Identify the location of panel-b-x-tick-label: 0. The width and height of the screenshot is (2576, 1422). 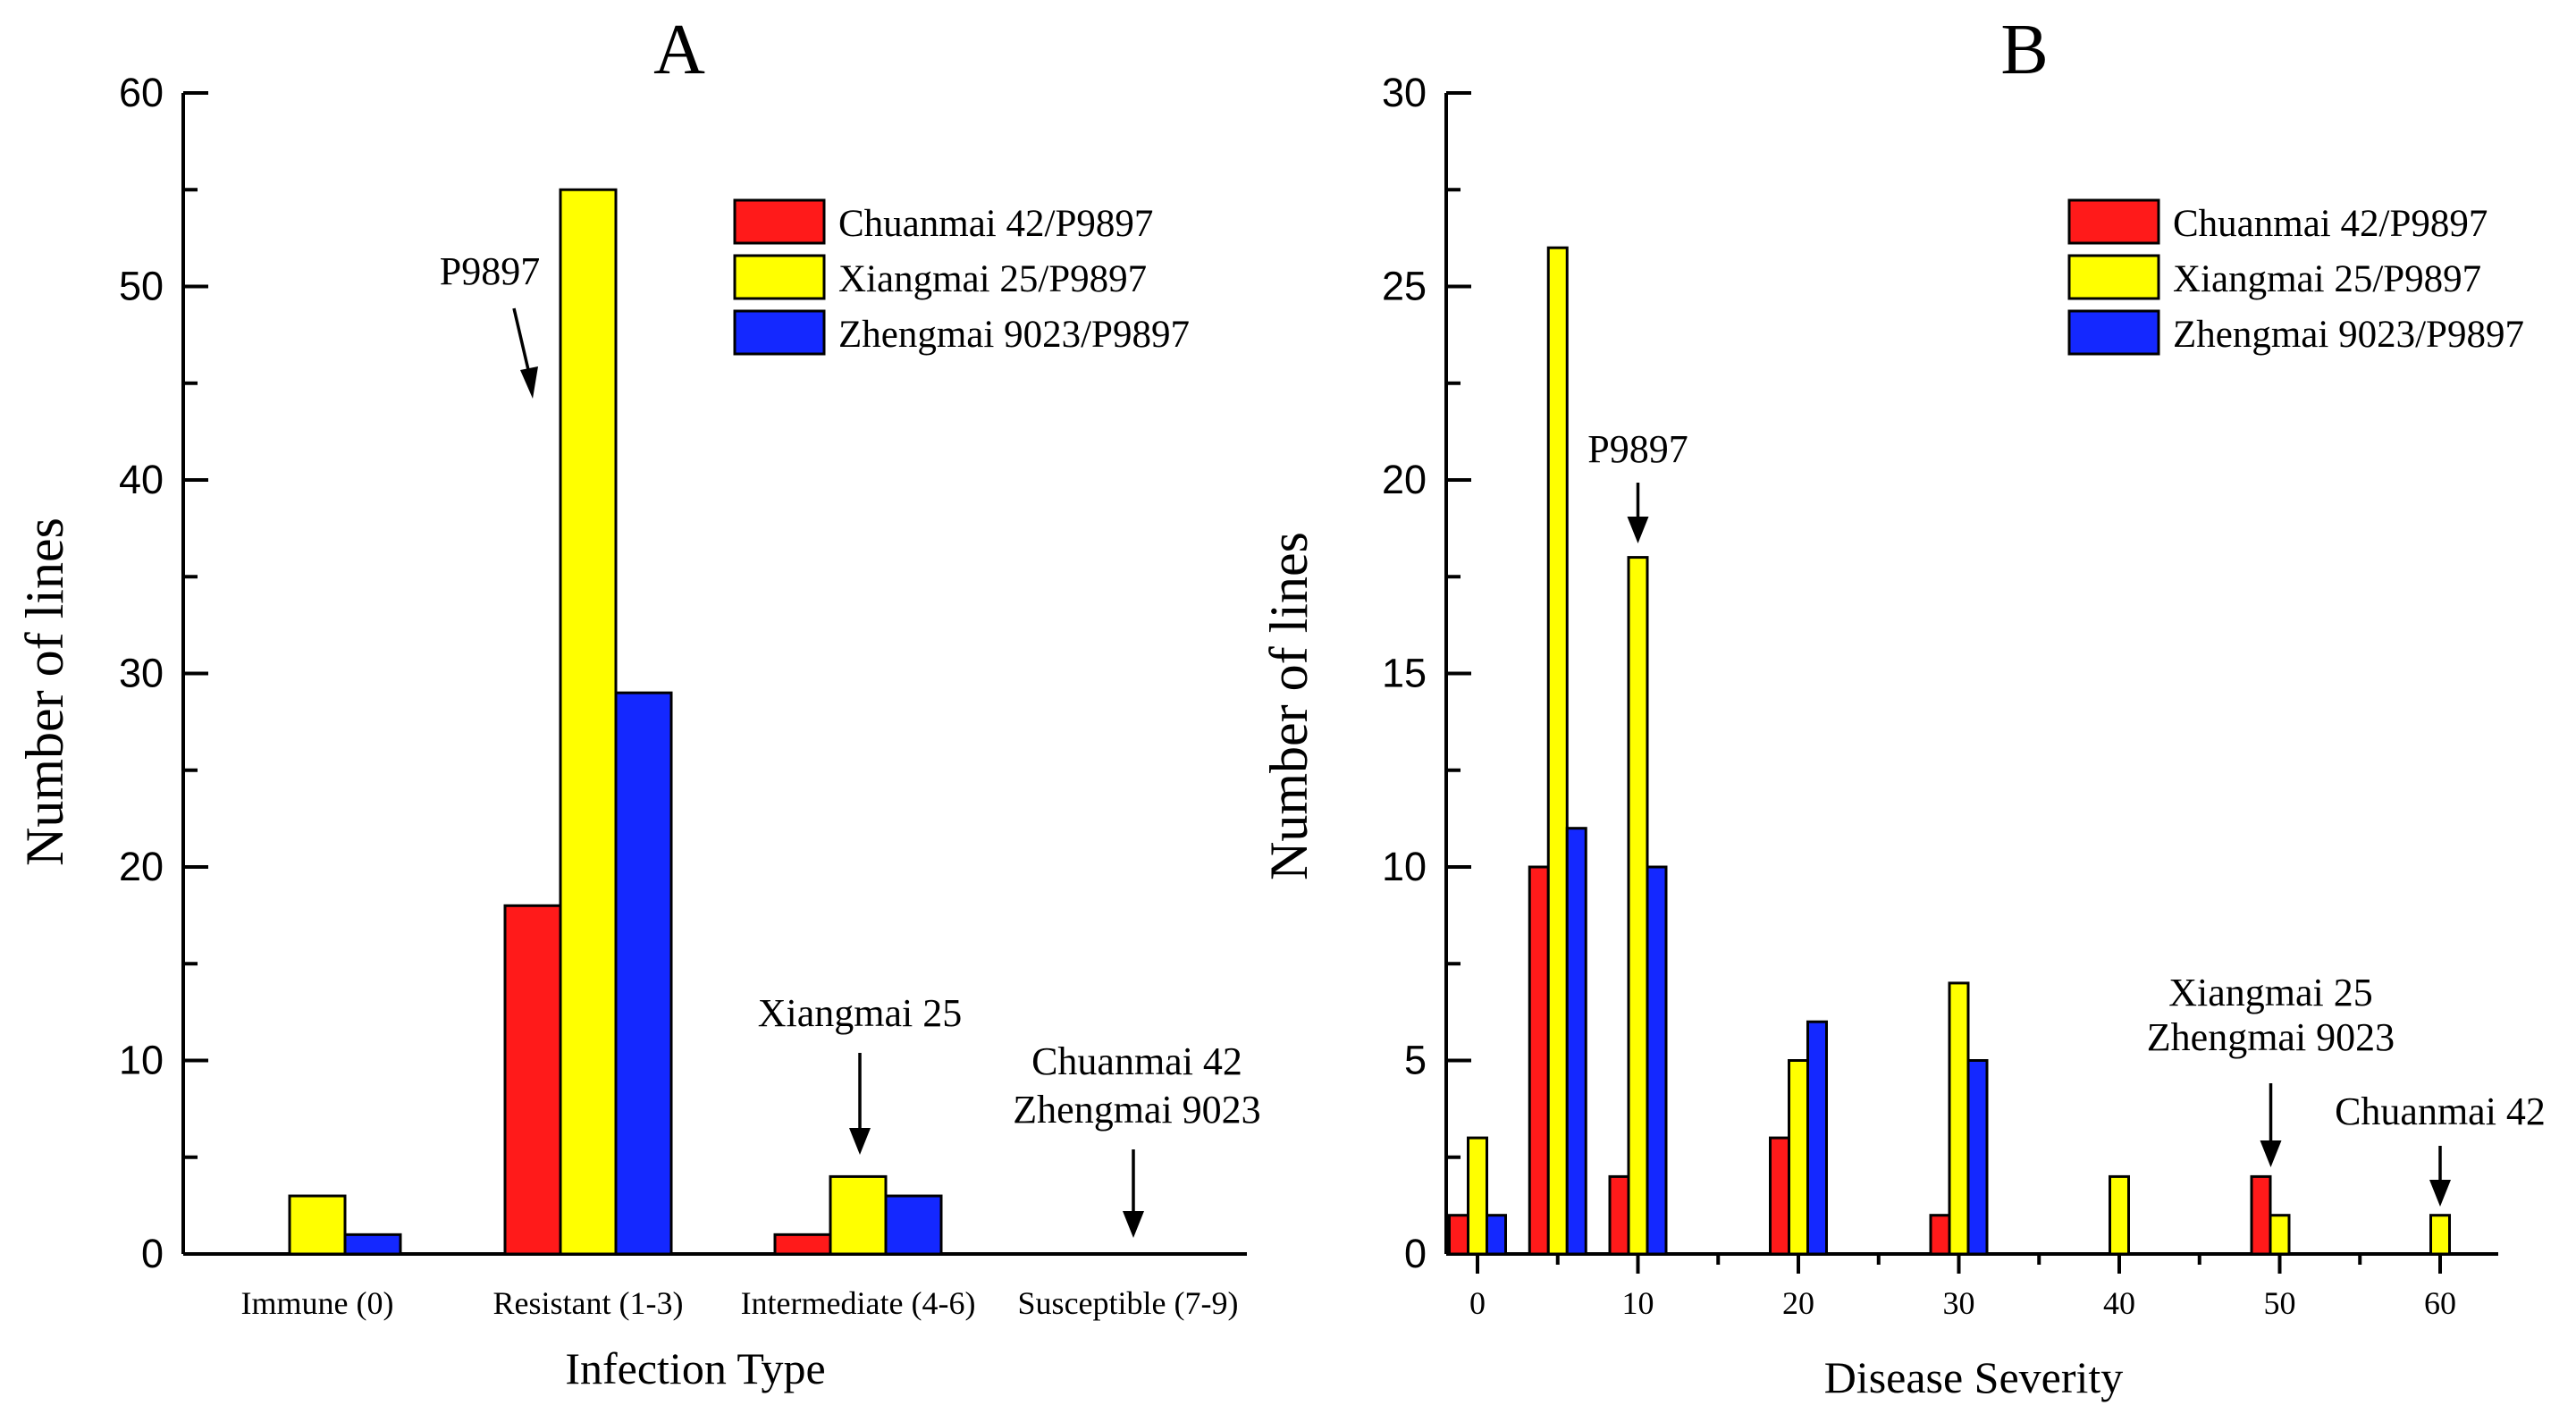
(1478, 1303).